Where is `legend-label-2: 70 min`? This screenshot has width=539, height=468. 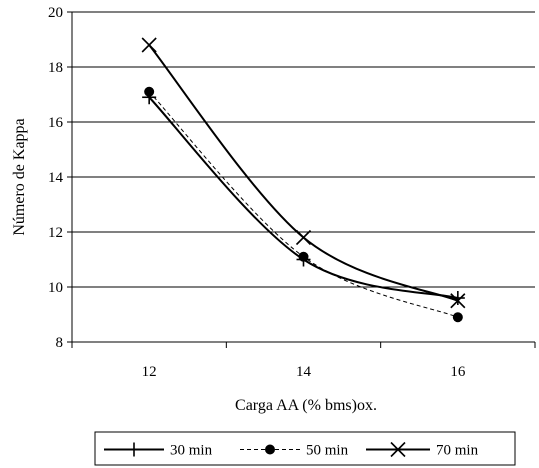
legend-label-2: 70 min is located at coordinates (457, 451).